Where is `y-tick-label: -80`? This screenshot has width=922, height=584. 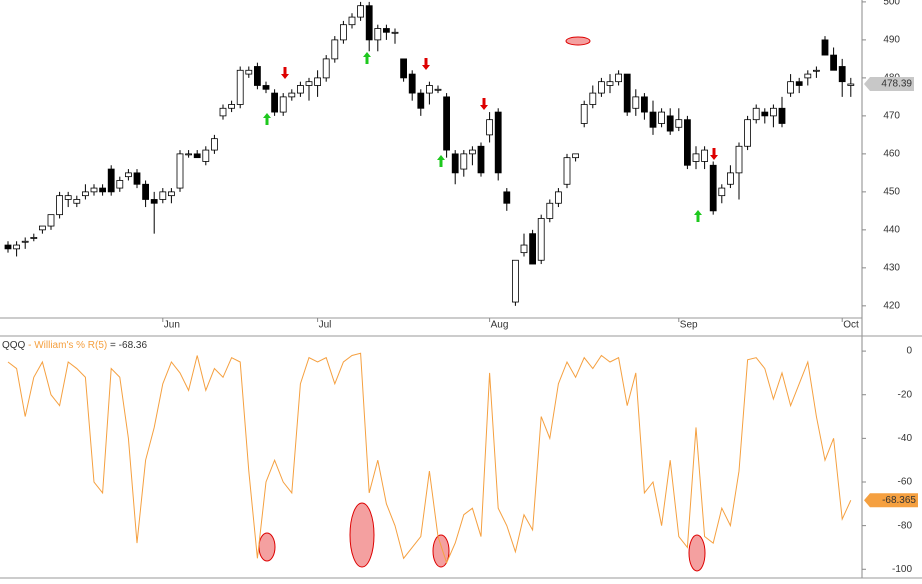 y-tick-label: -80 is located at coordinates (905, 525).